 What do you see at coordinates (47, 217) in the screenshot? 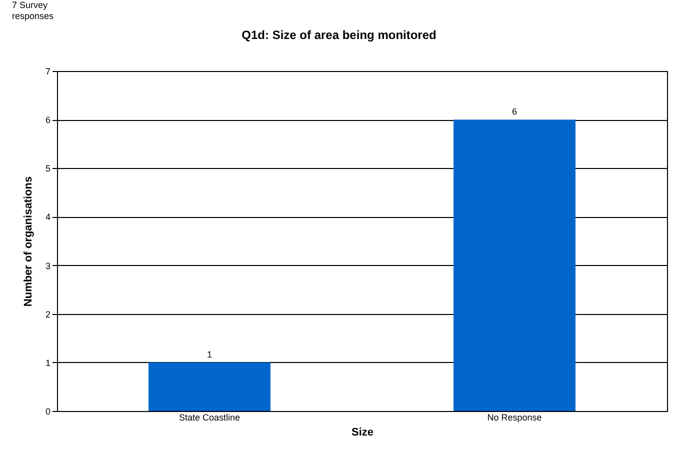
I see `y-tick-label: 4` at bounding box center [47, 217].